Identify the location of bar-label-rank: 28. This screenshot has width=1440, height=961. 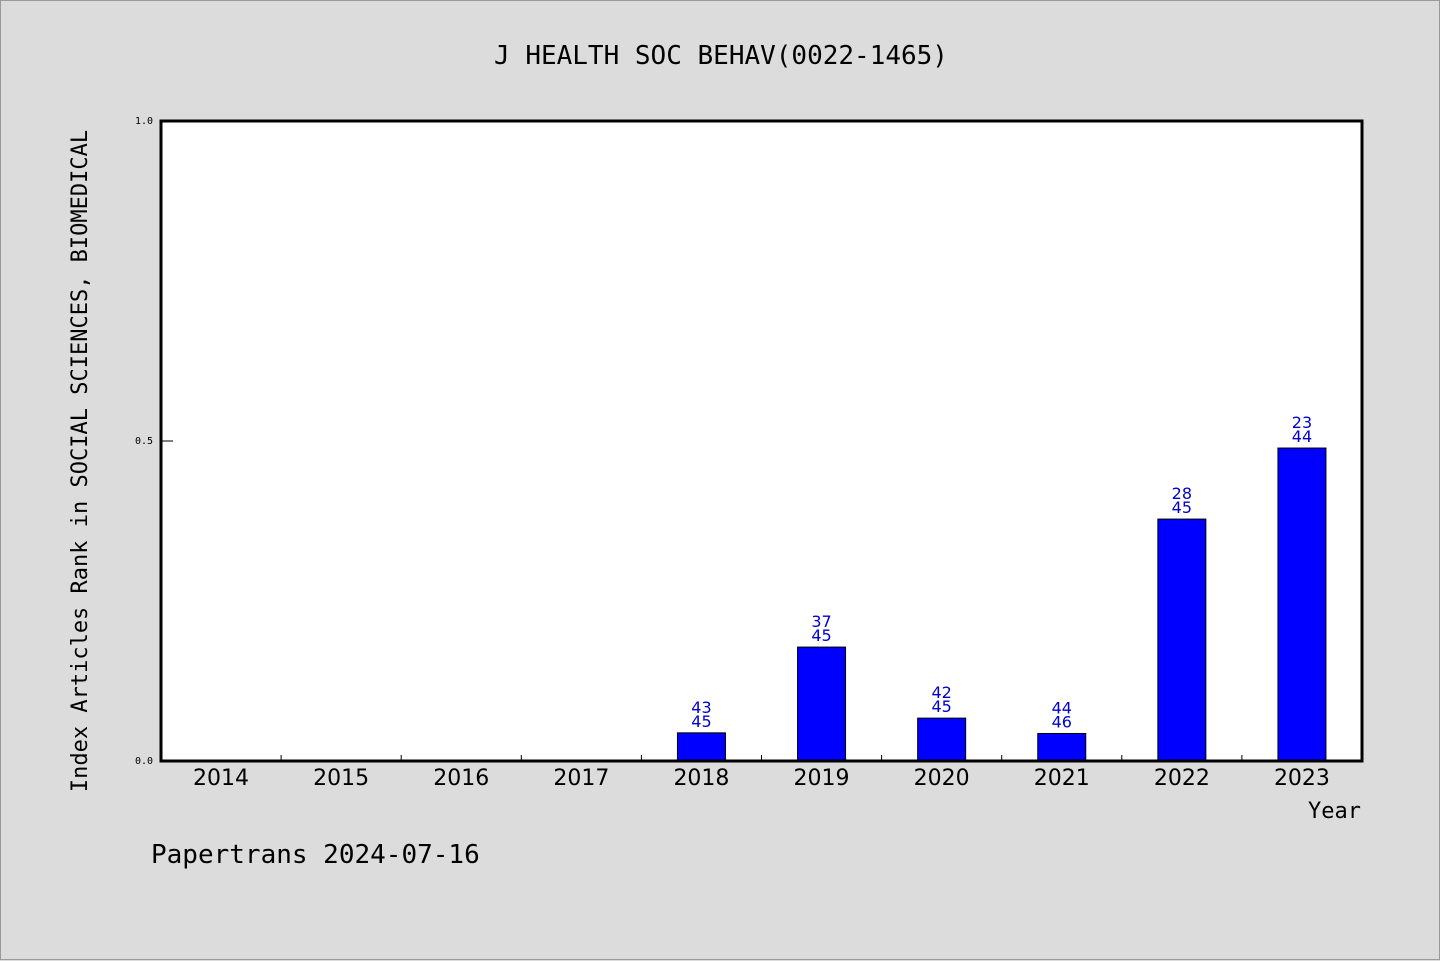
(1182, 493).